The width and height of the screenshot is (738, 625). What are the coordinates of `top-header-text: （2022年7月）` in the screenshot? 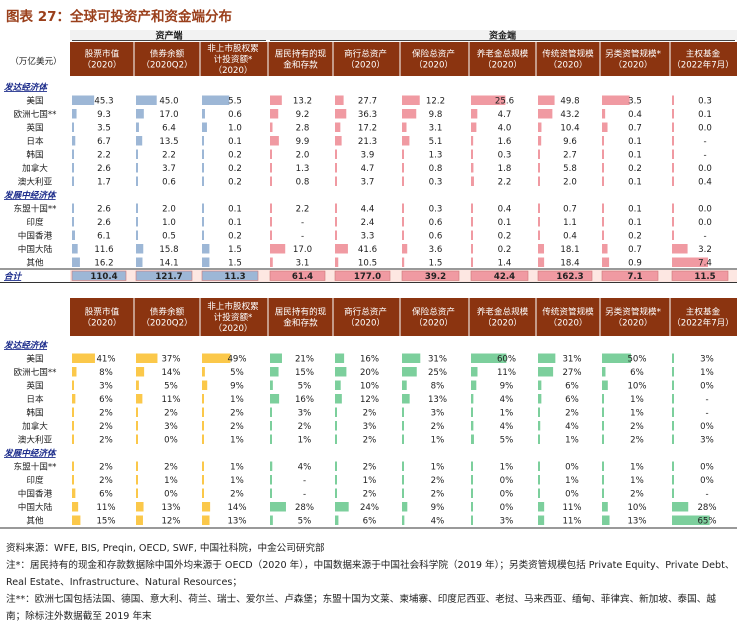 It's located at (703, 65).